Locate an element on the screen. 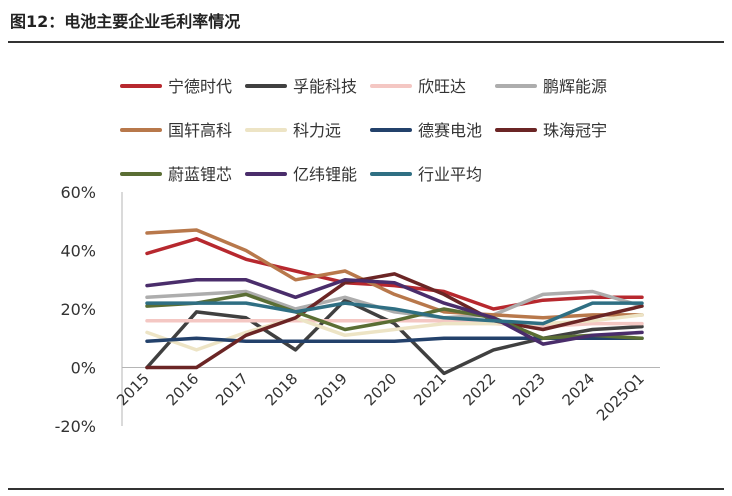 This screenshot has height=496, width=732. legend-label: 行业平均 is located at coordinates (450, 174).